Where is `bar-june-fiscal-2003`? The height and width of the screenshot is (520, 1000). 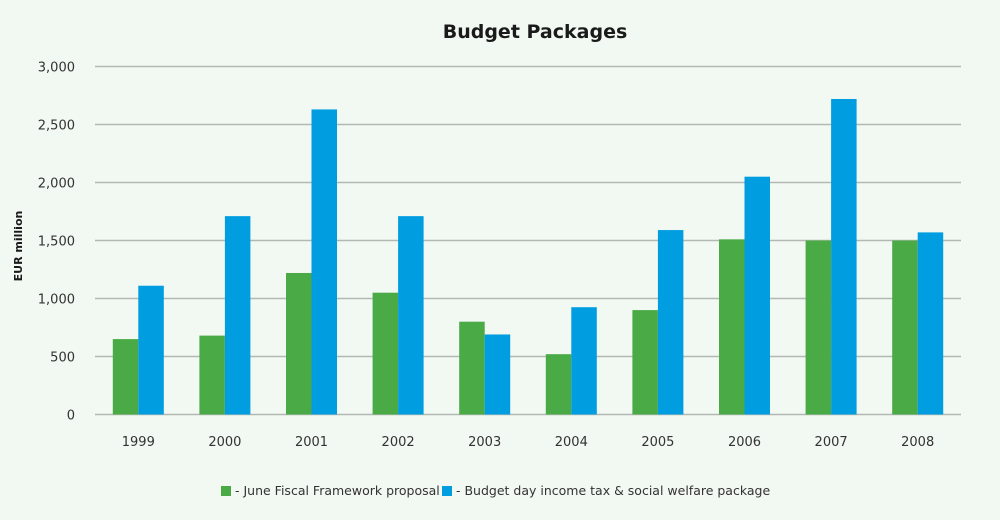
bar-june-fiscal-2003 is located at coordinates (472, 368).